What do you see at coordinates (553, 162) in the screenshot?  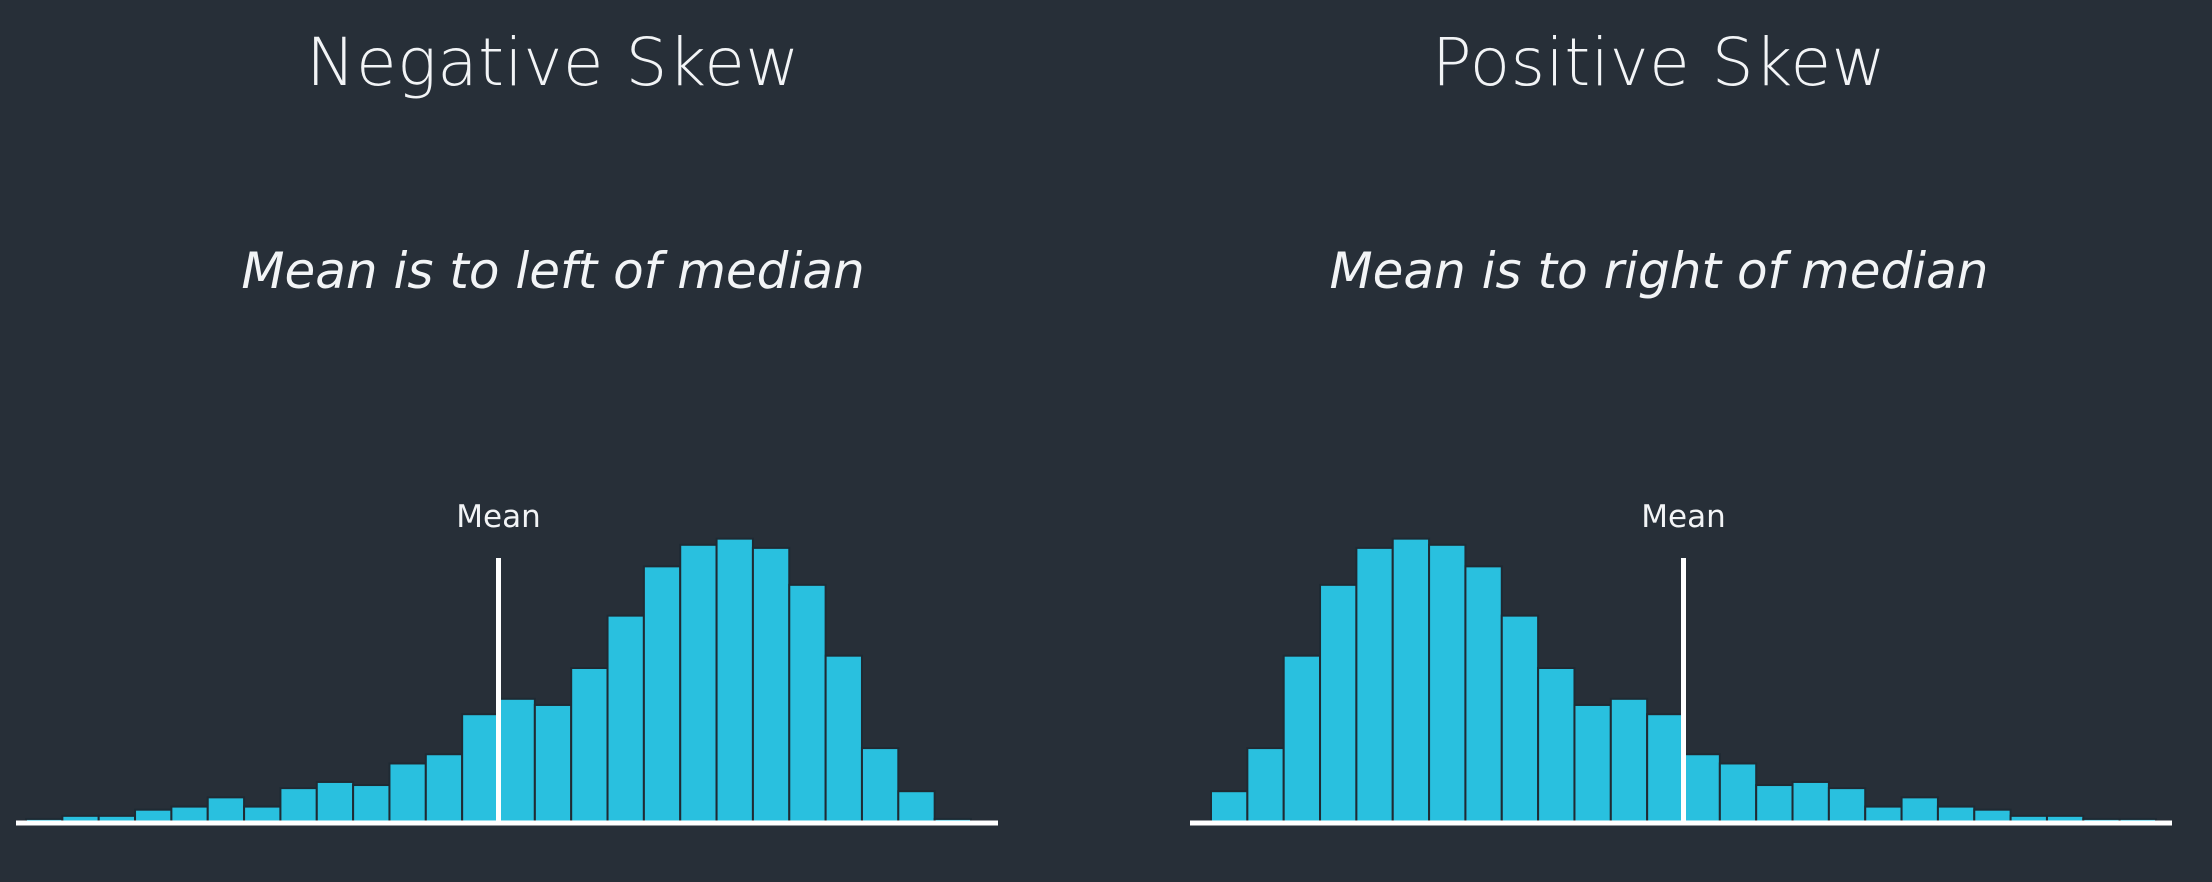 I see `negative-skew-panel: Negative Skew Mean is to left of median` at bounding box center [553, 162].